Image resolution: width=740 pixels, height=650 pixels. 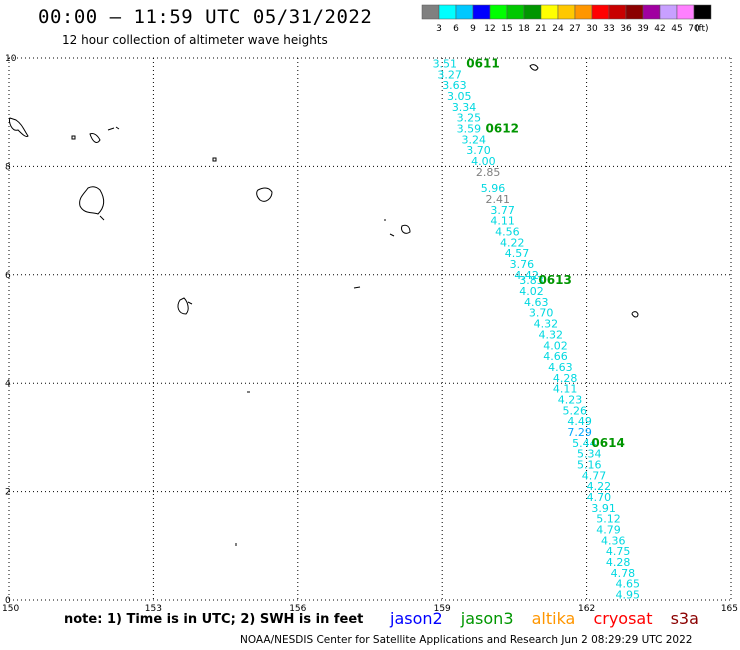 What do you see at coordinates (442, 609) in the screenshot?
I see `x-tick-label: 159` at bounding box center [442, 609].